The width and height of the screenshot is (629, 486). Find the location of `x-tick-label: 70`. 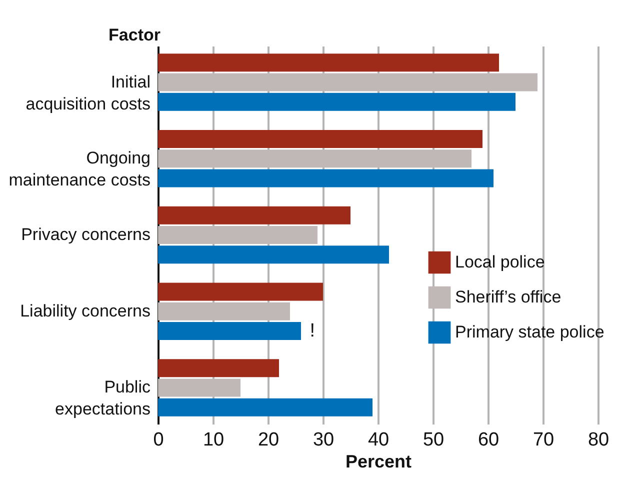

x-tick-label: 70 is located at coordinates (543, 440).